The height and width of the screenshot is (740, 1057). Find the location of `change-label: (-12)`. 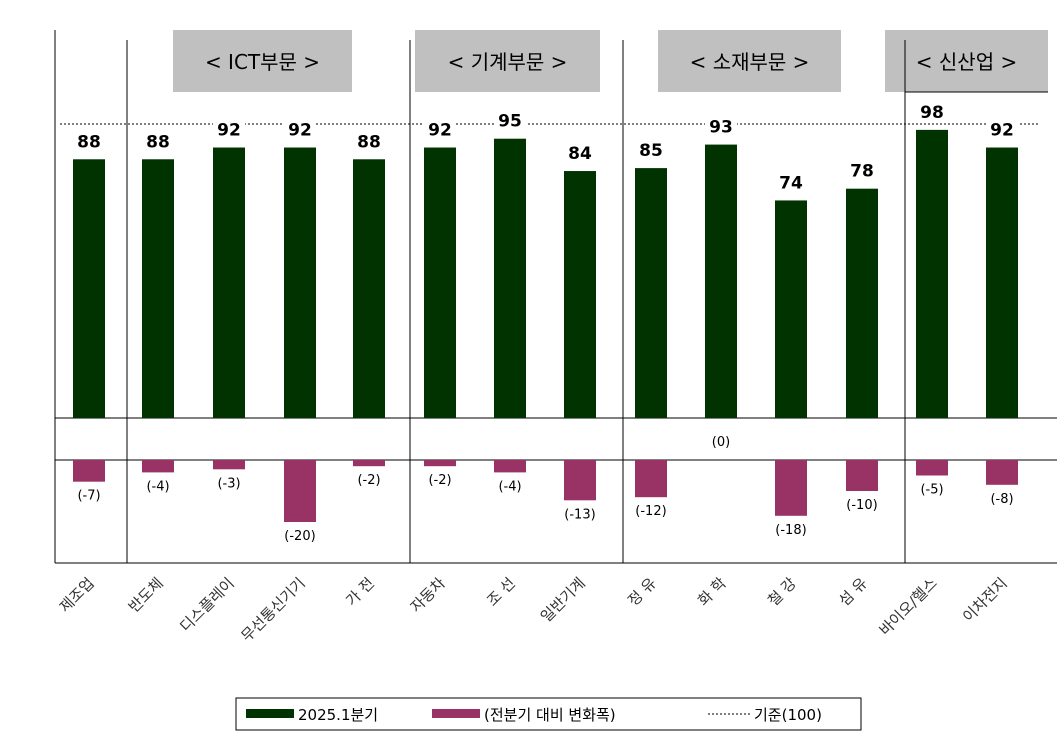

change-label: (-12) is located at coordinates (650, 511).